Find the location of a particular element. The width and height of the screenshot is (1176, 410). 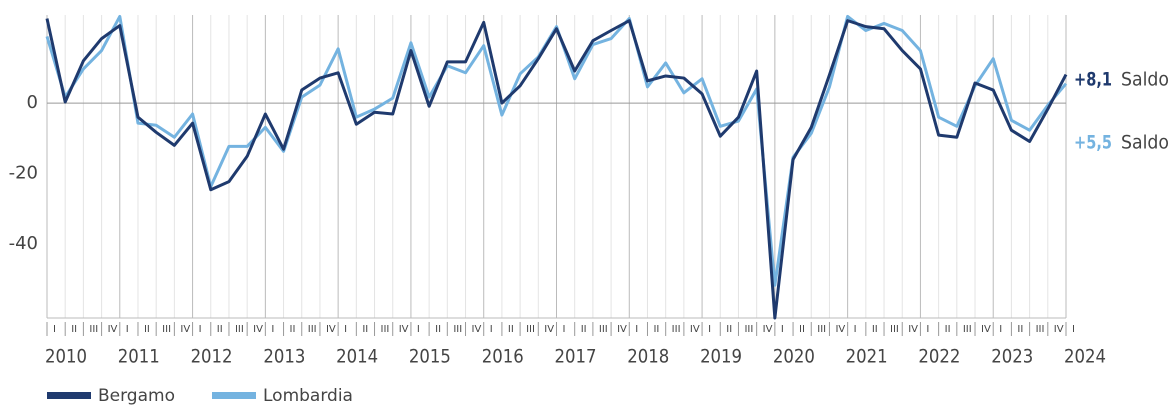

y-tick-label: 0 is located at coordinates (32, 102).